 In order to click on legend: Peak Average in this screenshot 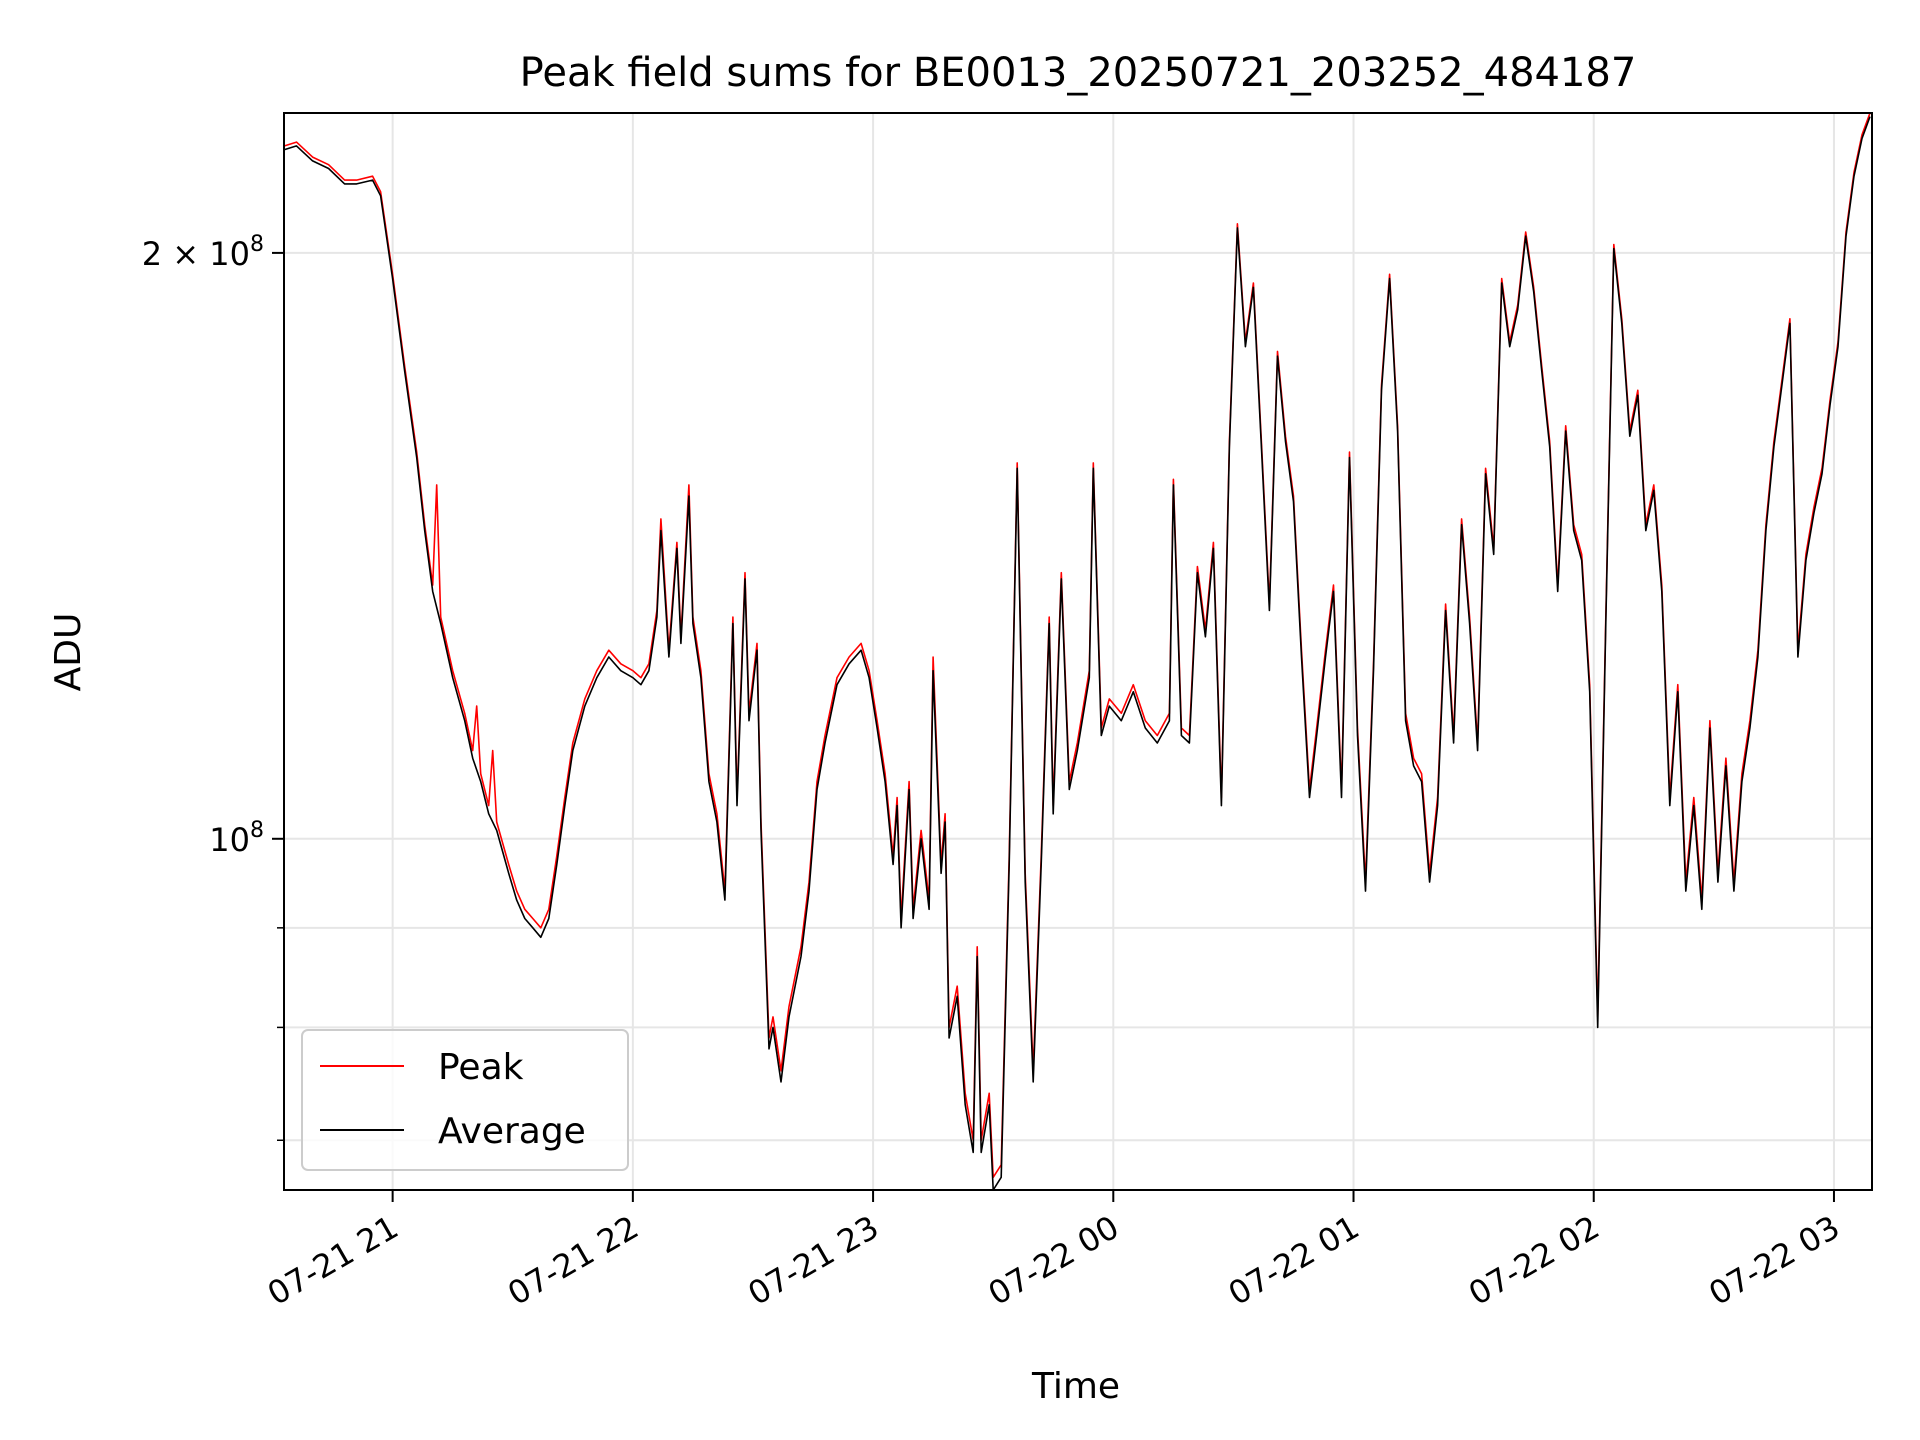, I will do `click(465, 1100)`.